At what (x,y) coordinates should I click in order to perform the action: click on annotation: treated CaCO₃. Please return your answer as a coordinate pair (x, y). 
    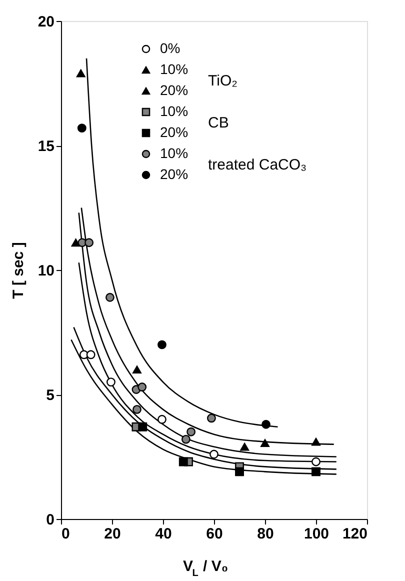
    Looking at the image, I should click on (257, 165).